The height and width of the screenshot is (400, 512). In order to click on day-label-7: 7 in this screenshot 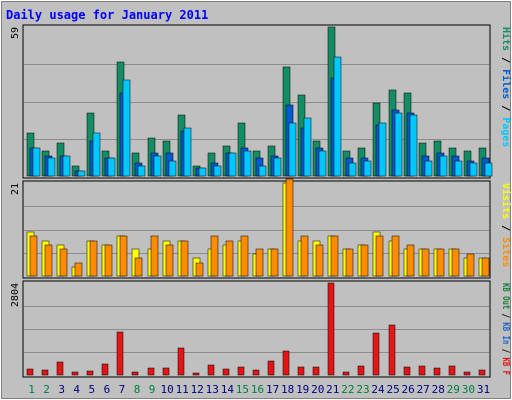, I will do `click(122, 389)`.